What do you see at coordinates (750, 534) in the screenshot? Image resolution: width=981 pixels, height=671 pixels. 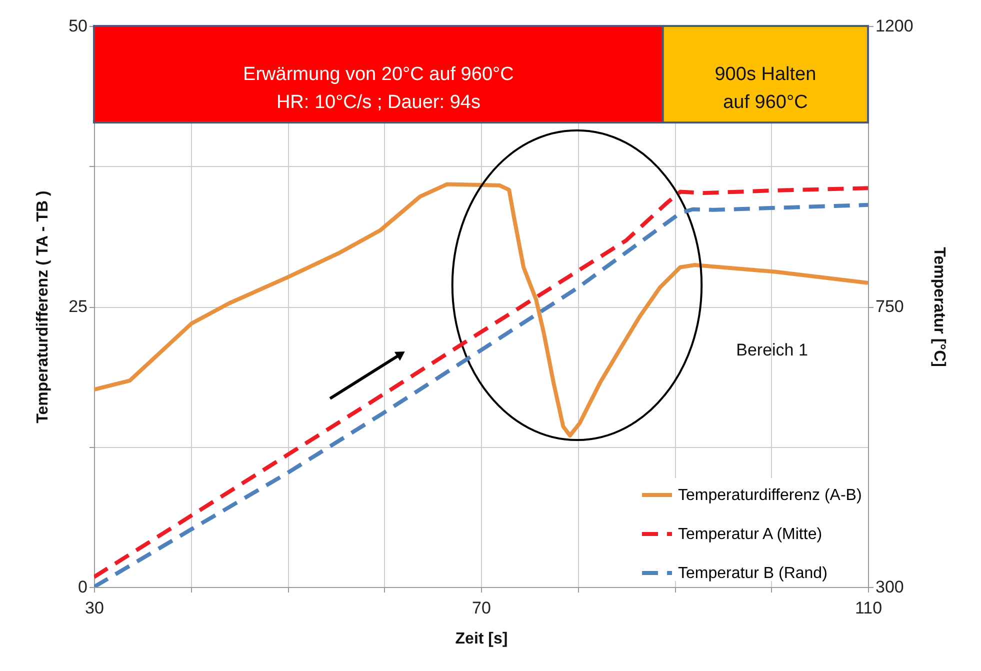 I see `legend-label: Temperatur A (Mitte)` at bounding box center [750, 534].